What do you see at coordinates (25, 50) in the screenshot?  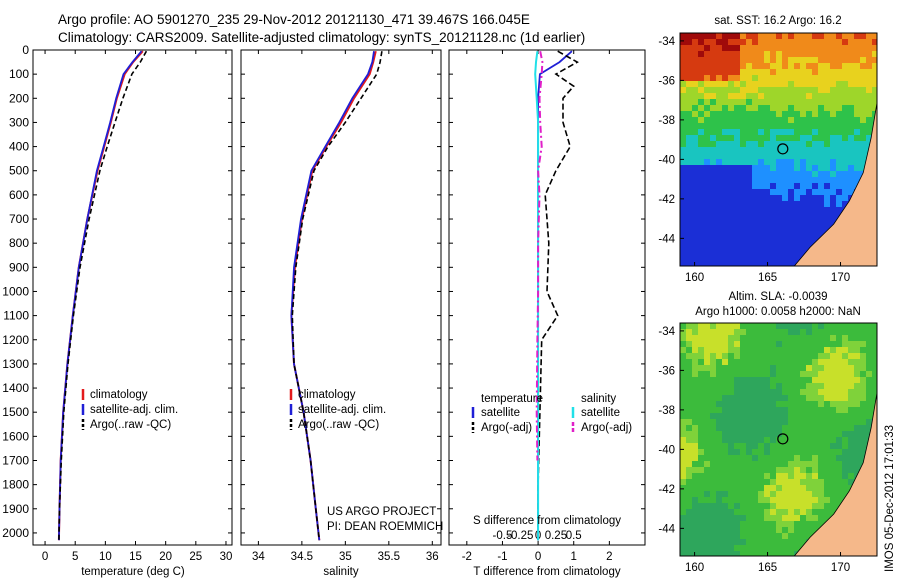 I see `depth-tick-label: 0` at bounding box center [25, 50].